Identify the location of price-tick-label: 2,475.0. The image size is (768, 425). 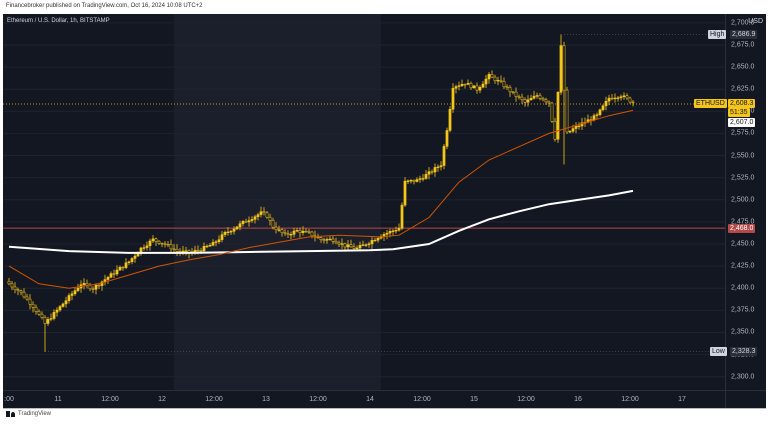
(743, 222).